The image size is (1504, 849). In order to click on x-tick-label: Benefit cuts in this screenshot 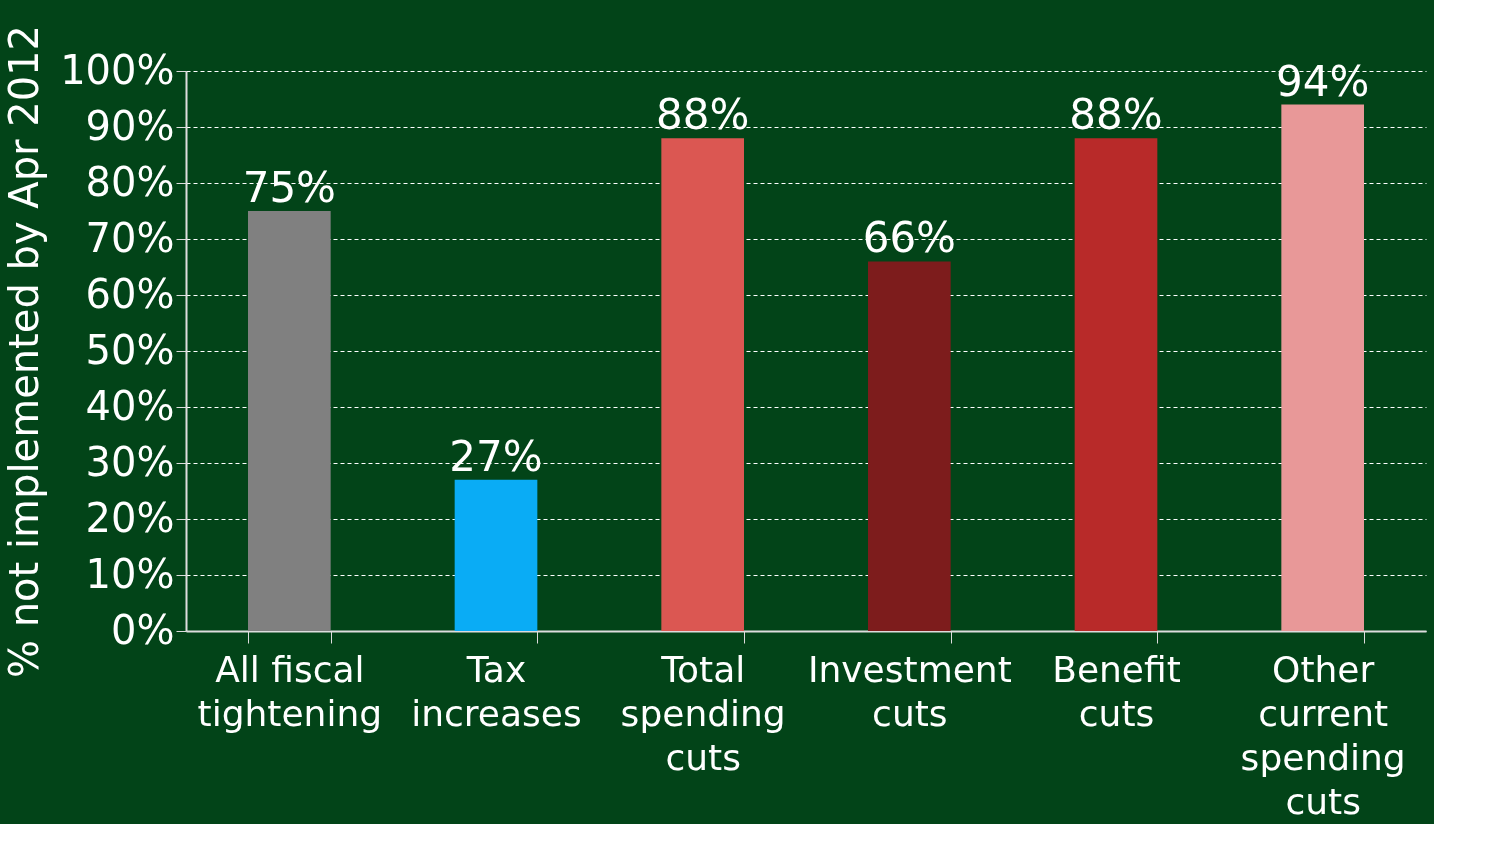, I will do `click(1116, 691)`.